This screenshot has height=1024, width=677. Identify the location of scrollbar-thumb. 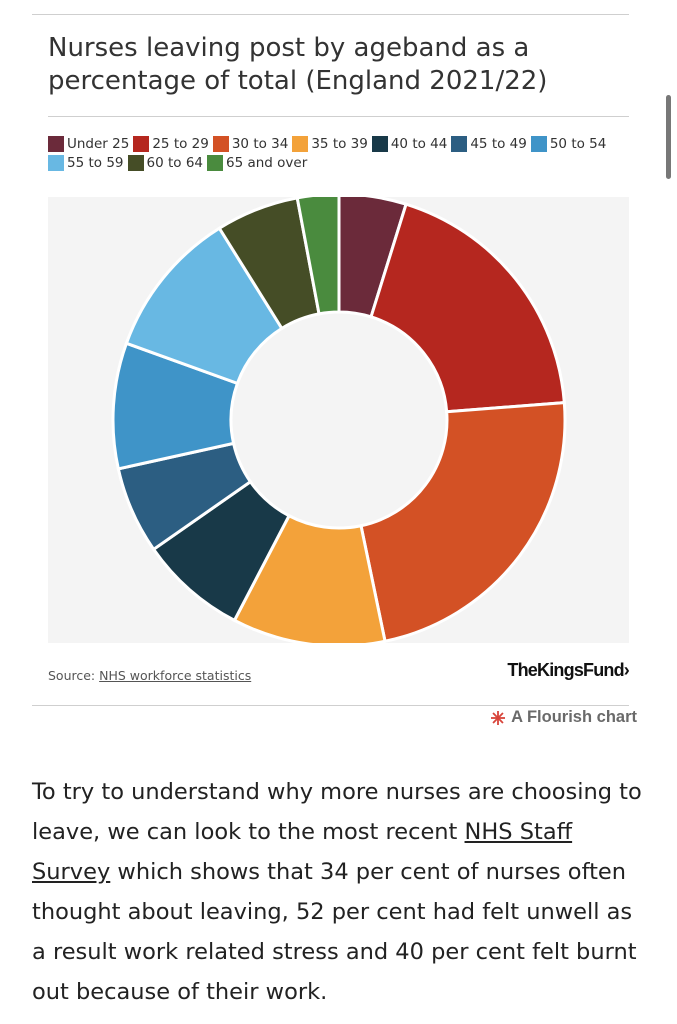
(668, 137).